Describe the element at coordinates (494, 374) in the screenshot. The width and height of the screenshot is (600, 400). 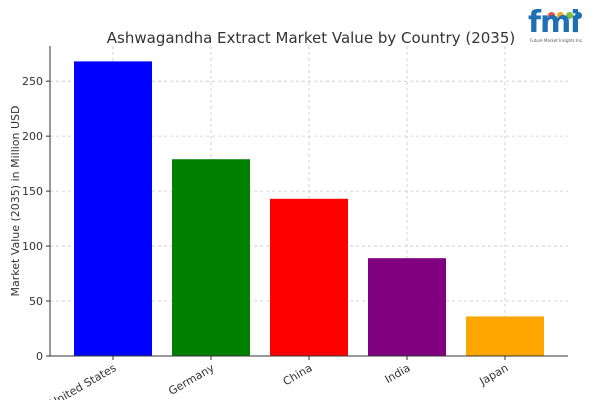
I see `x-tick-label: Japan` at that location.